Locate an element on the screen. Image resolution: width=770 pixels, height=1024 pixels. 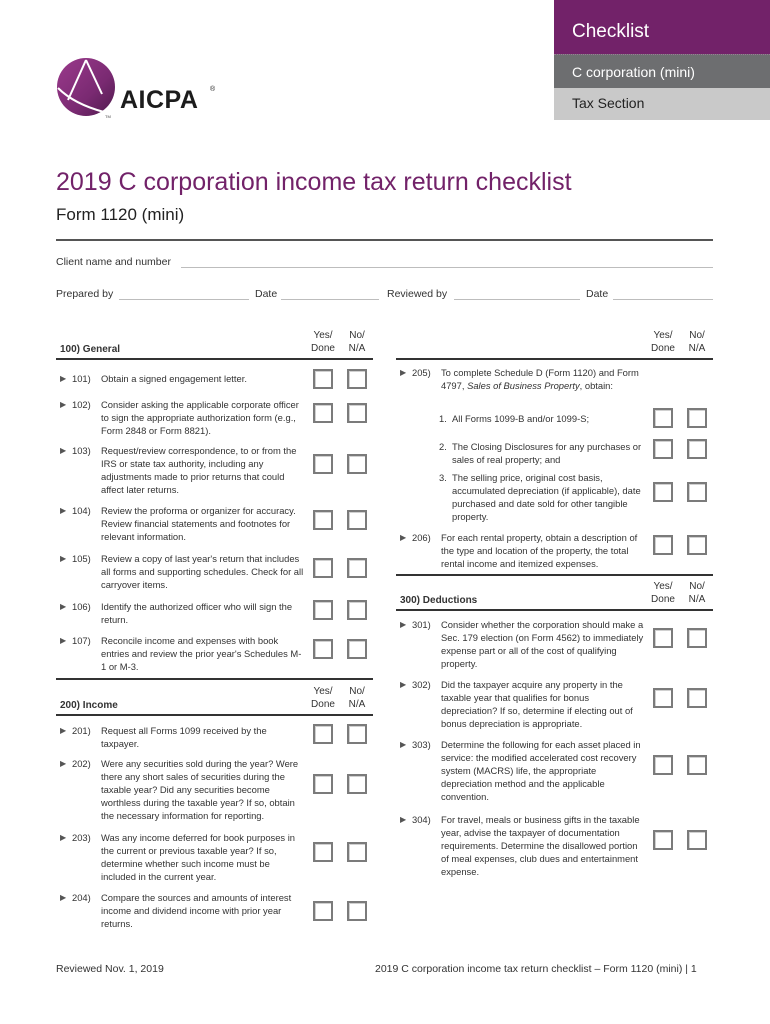
checkbox-205-1-yes is located at coordinates (663, 418).